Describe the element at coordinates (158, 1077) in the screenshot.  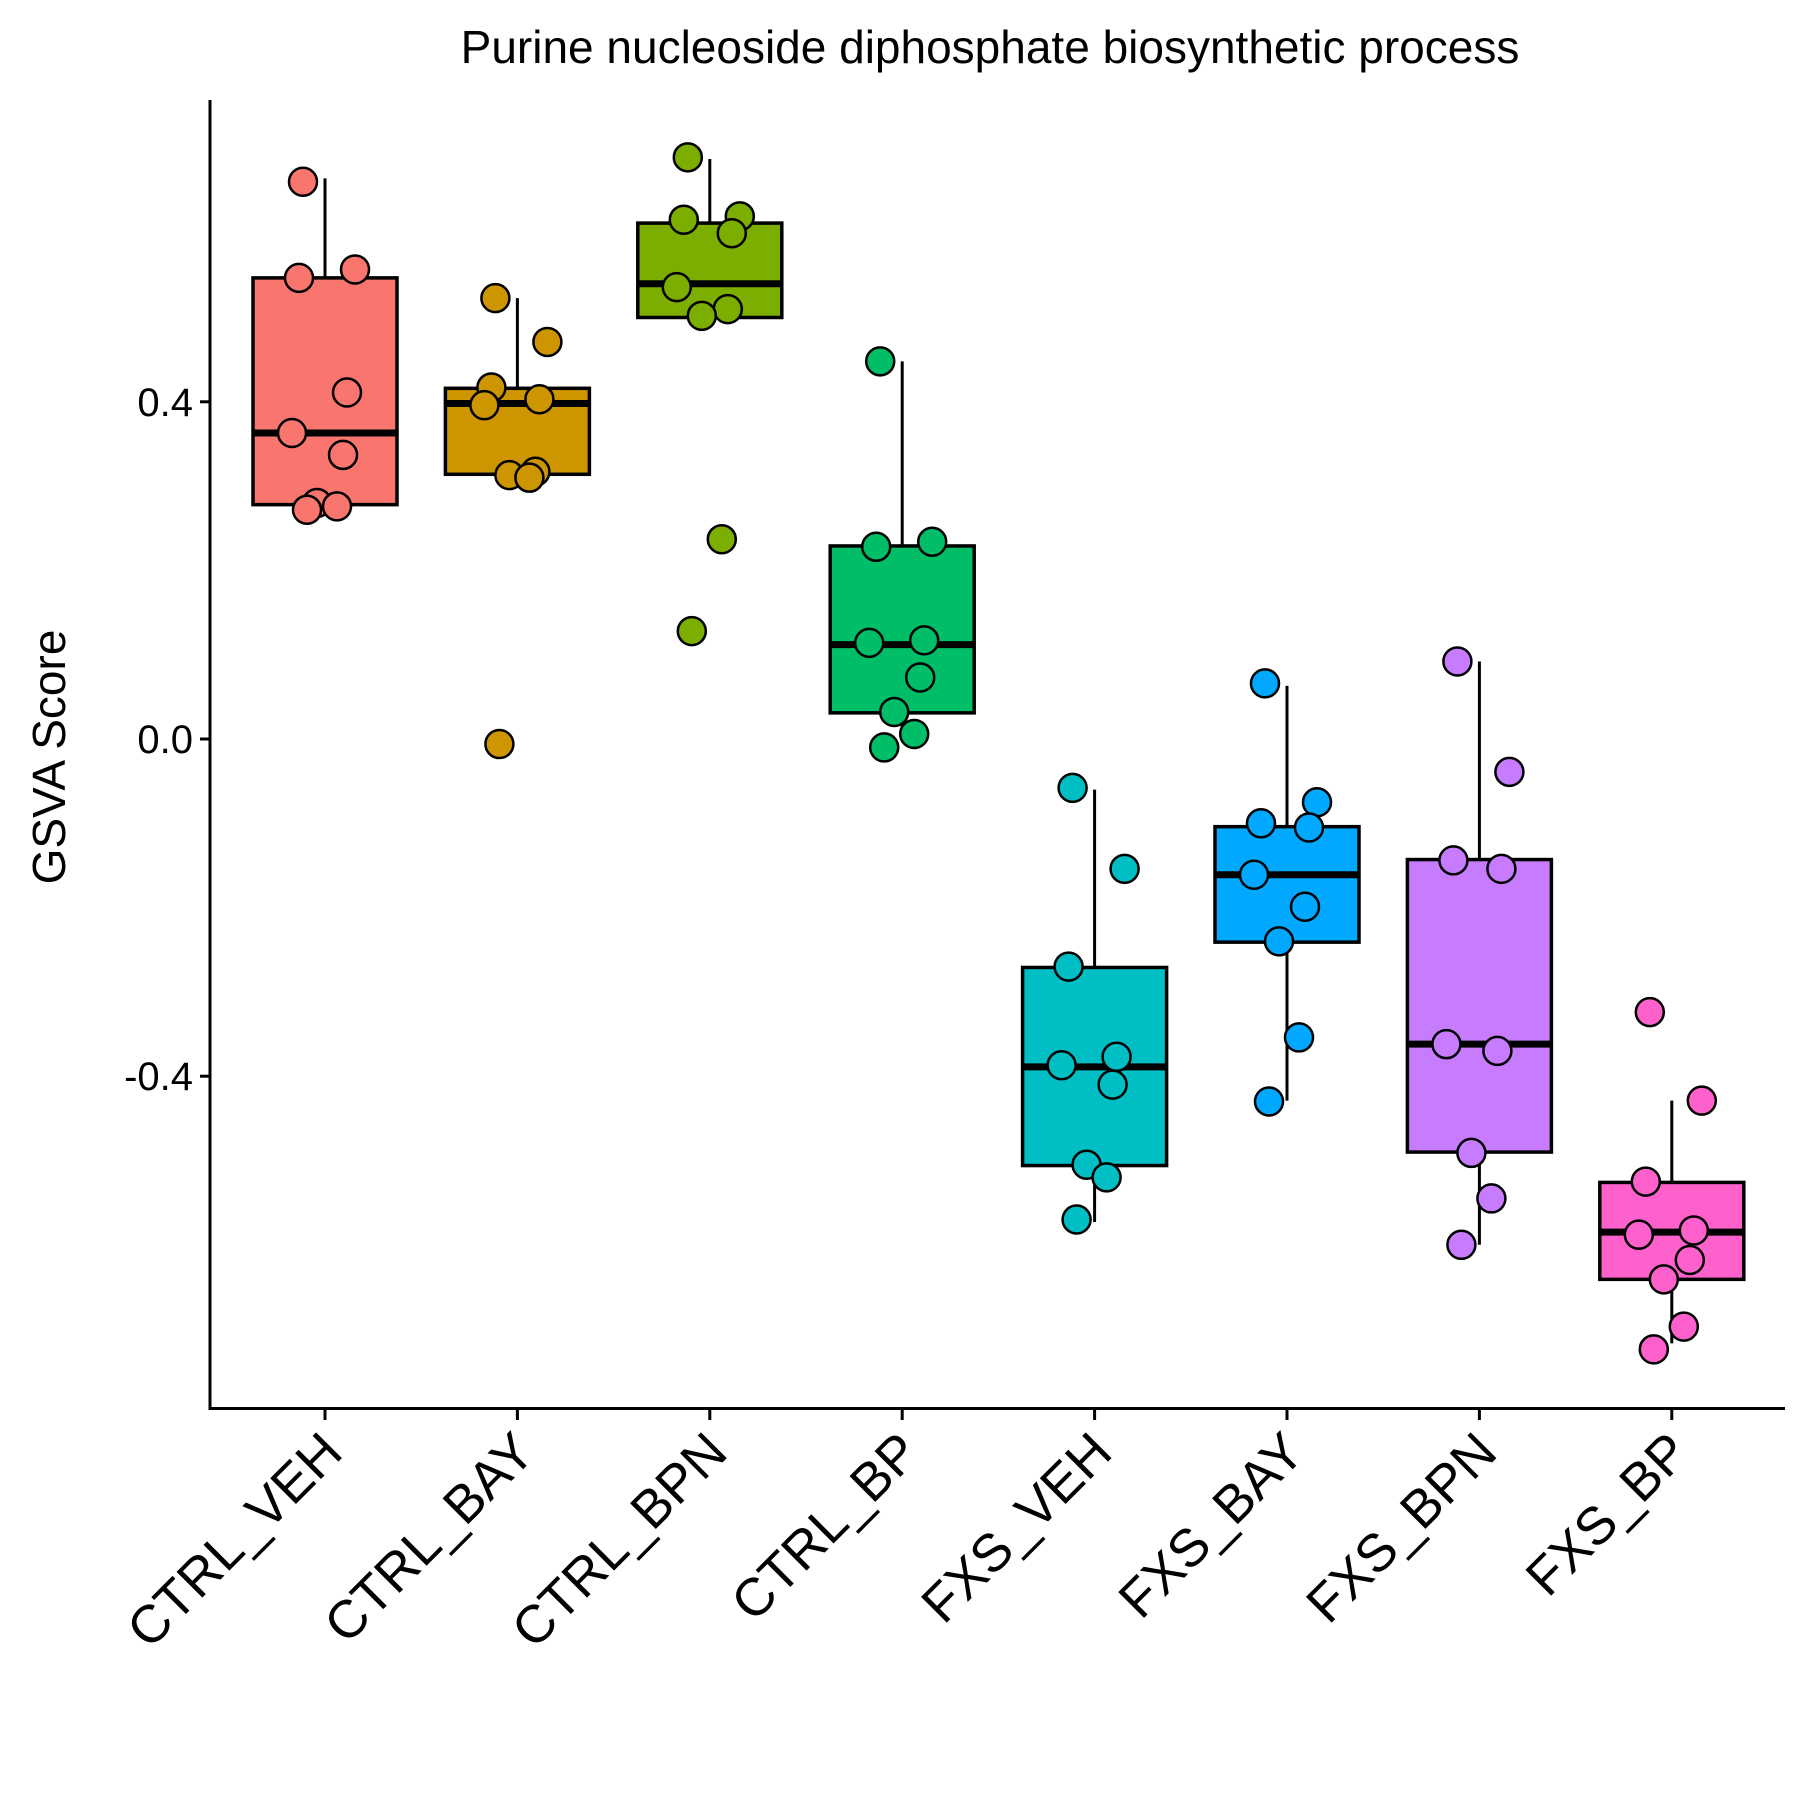
I see `y-tick-label: -0.4` at that location.